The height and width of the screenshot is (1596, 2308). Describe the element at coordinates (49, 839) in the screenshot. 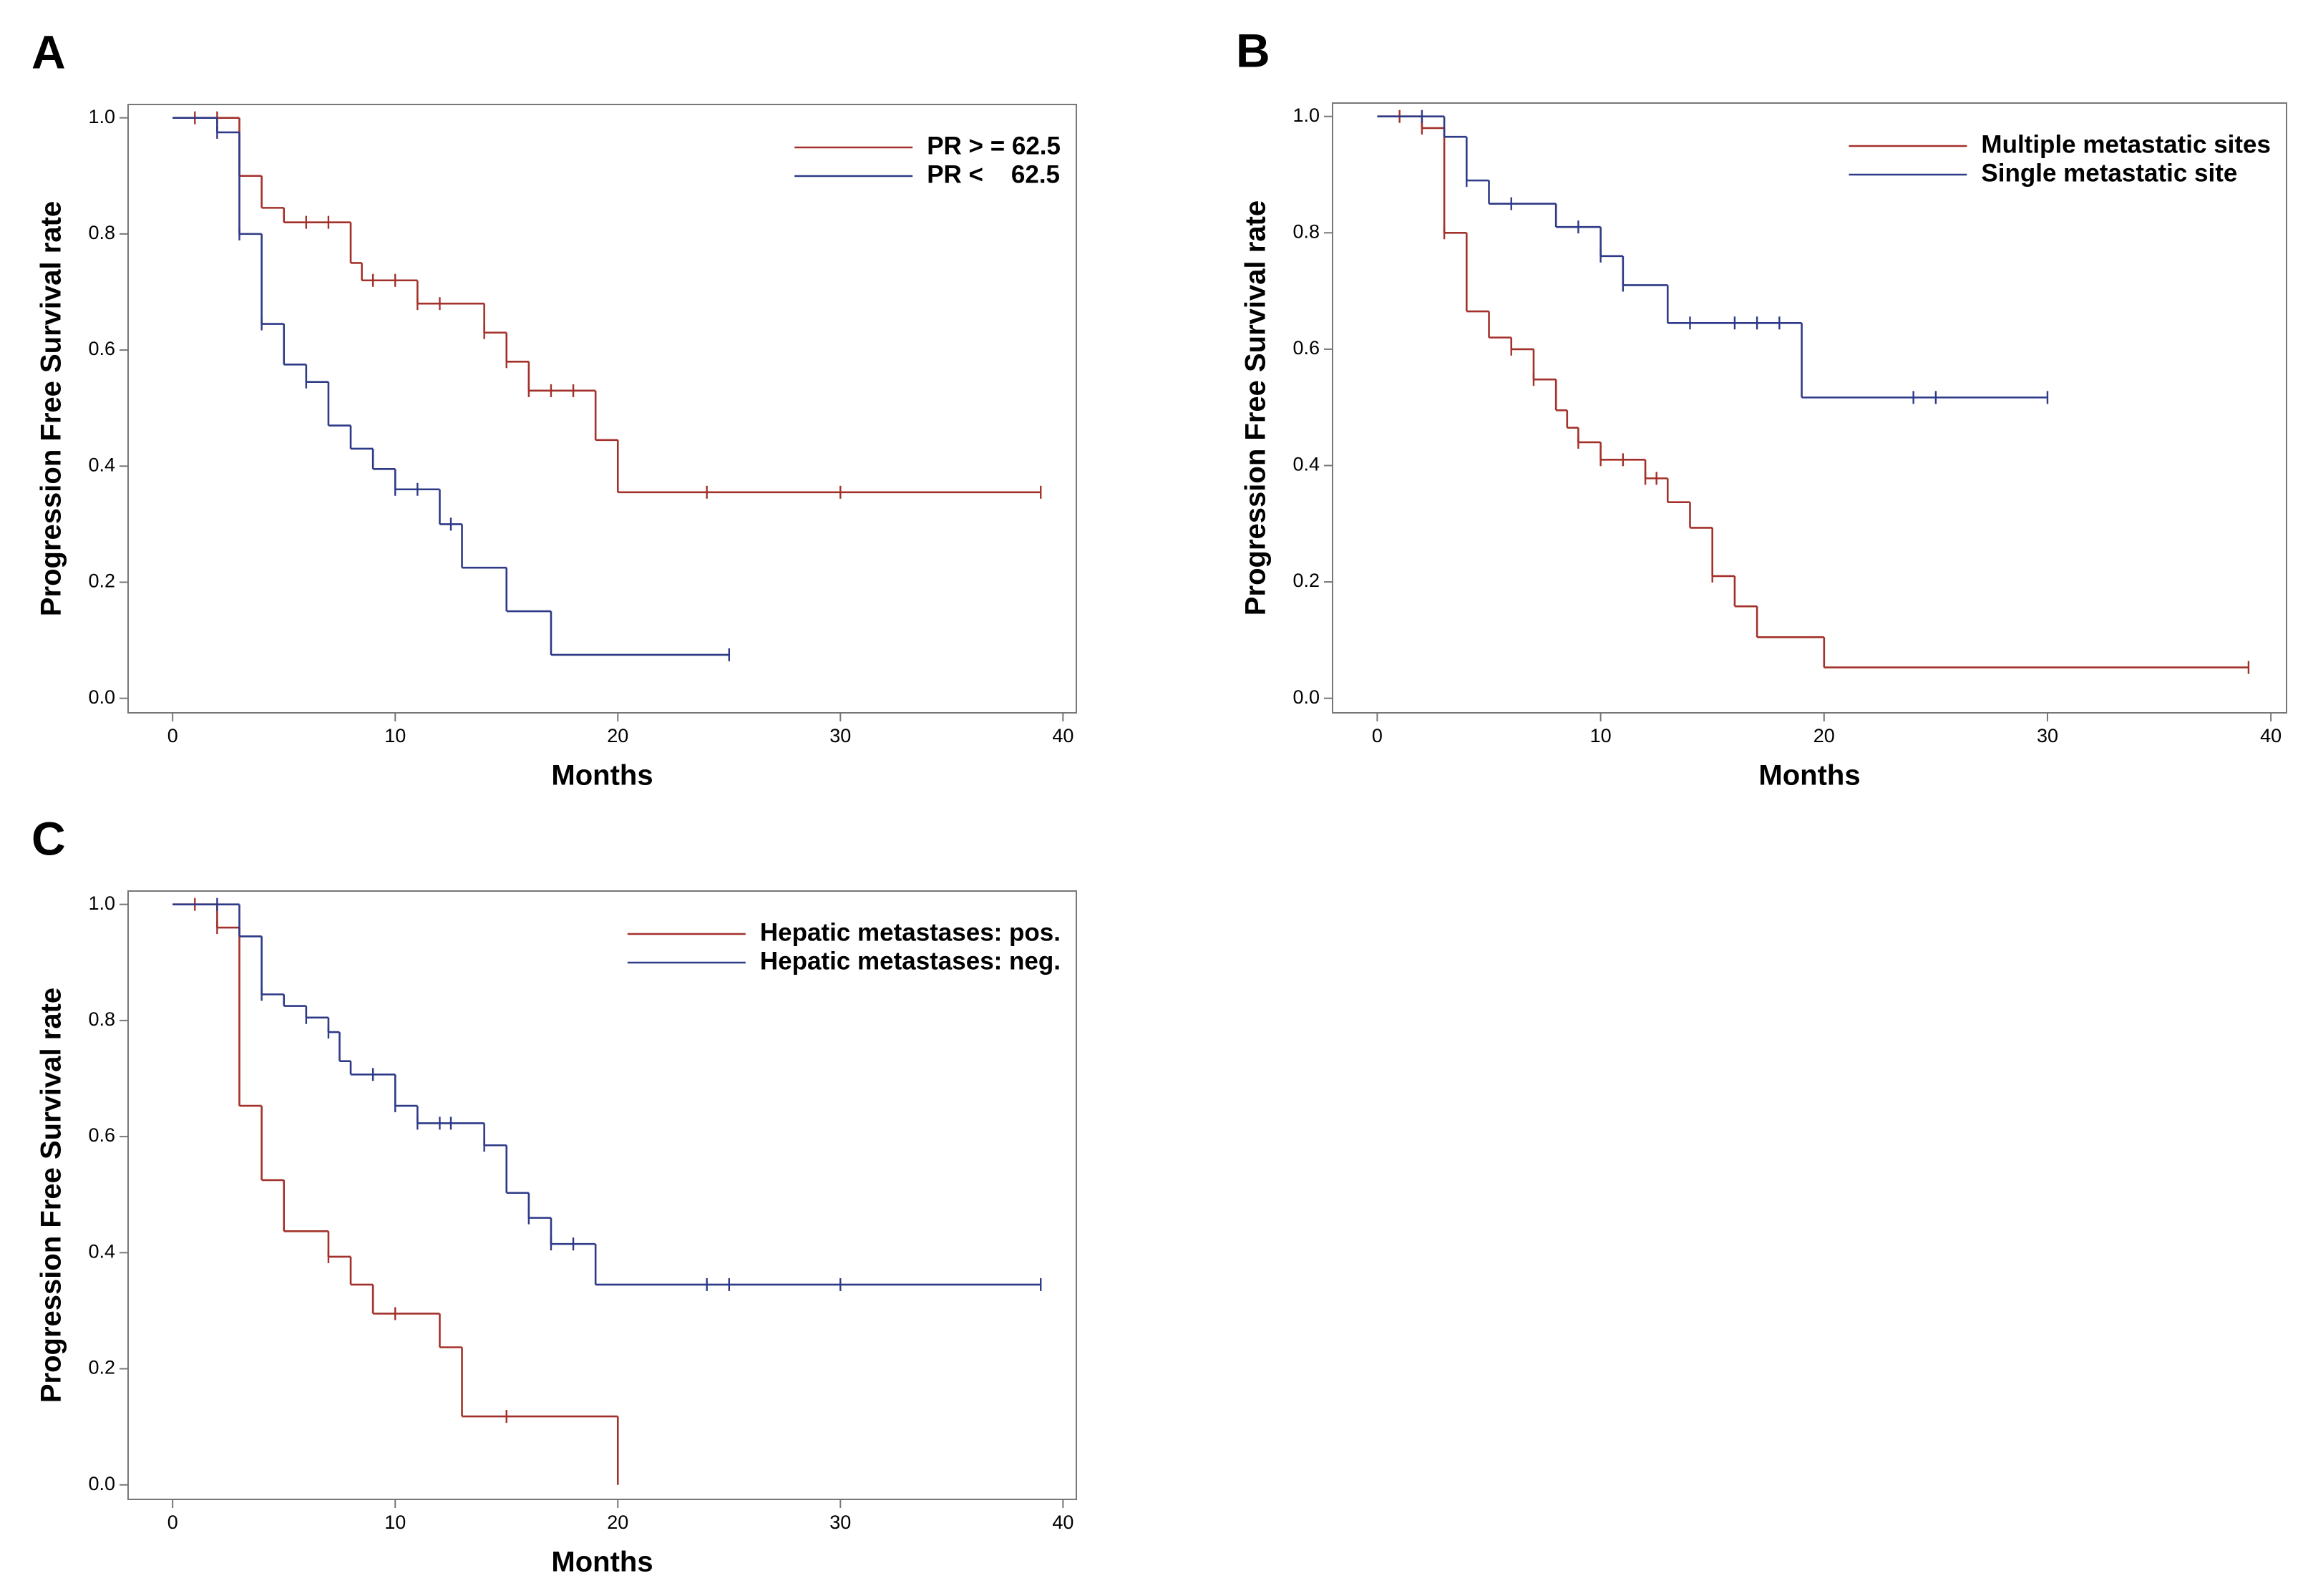

I see `panel-label: C` at that location.